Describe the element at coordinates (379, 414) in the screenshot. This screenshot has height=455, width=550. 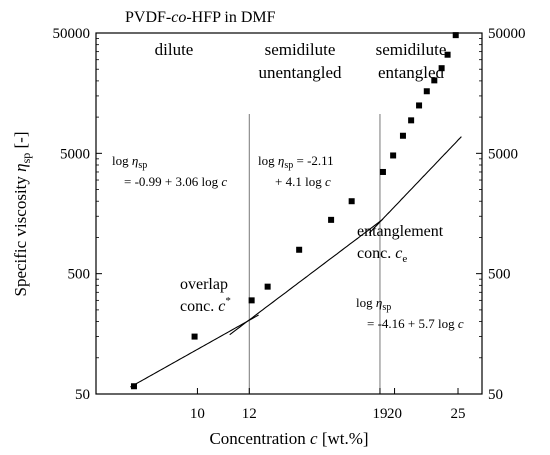
I see `x-tick-label: 19` at that location.